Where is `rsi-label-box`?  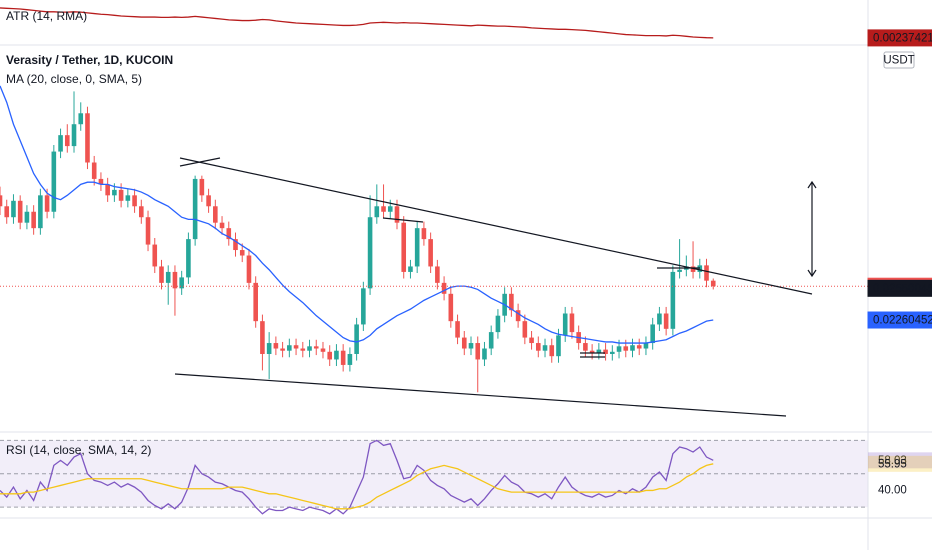
rsi-label-box is located at coordinates (900, 463).